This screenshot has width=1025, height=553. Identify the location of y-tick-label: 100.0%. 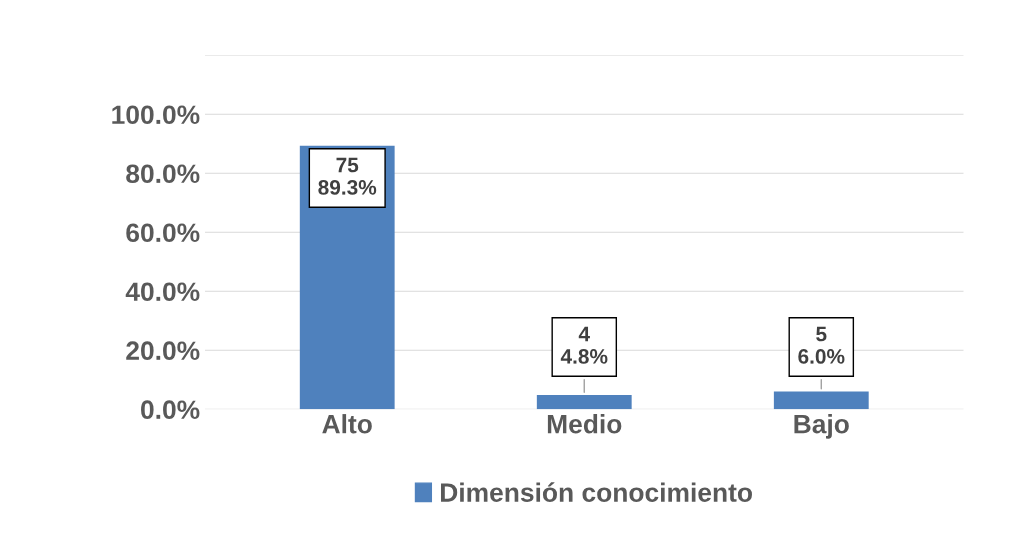
(156, 115).